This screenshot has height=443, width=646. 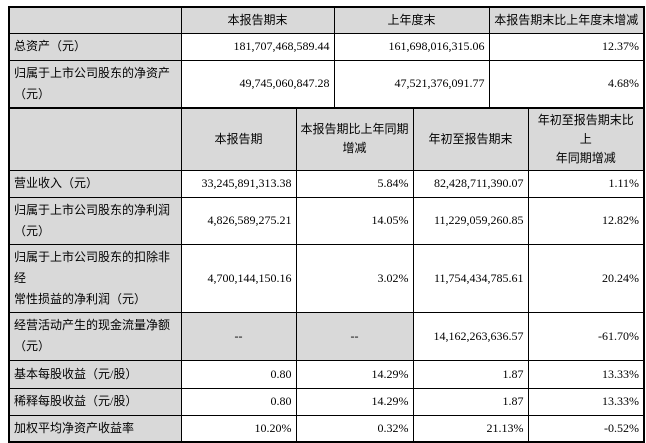 What do you see at coordinates (586, 139) in the screenshot?
I see `col-header-ytd-change: 年初至报告期末比上 年同期增减` at bounding box center [586, 139].